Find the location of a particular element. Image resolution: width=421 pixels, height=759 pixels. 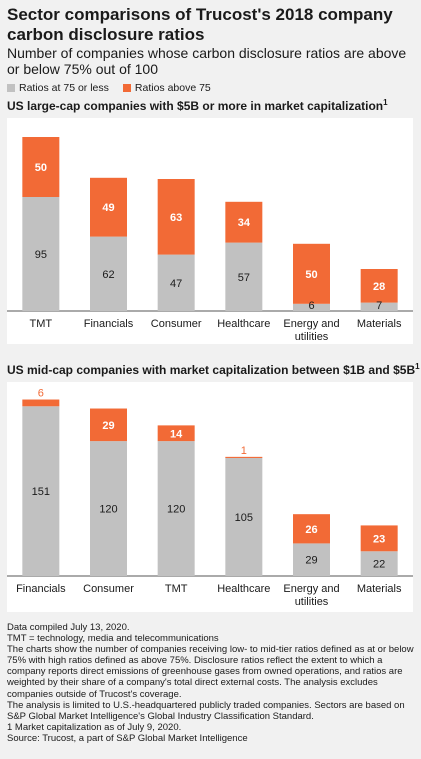

chart2-category-1: Consumer is located at coordinates (108, 589).